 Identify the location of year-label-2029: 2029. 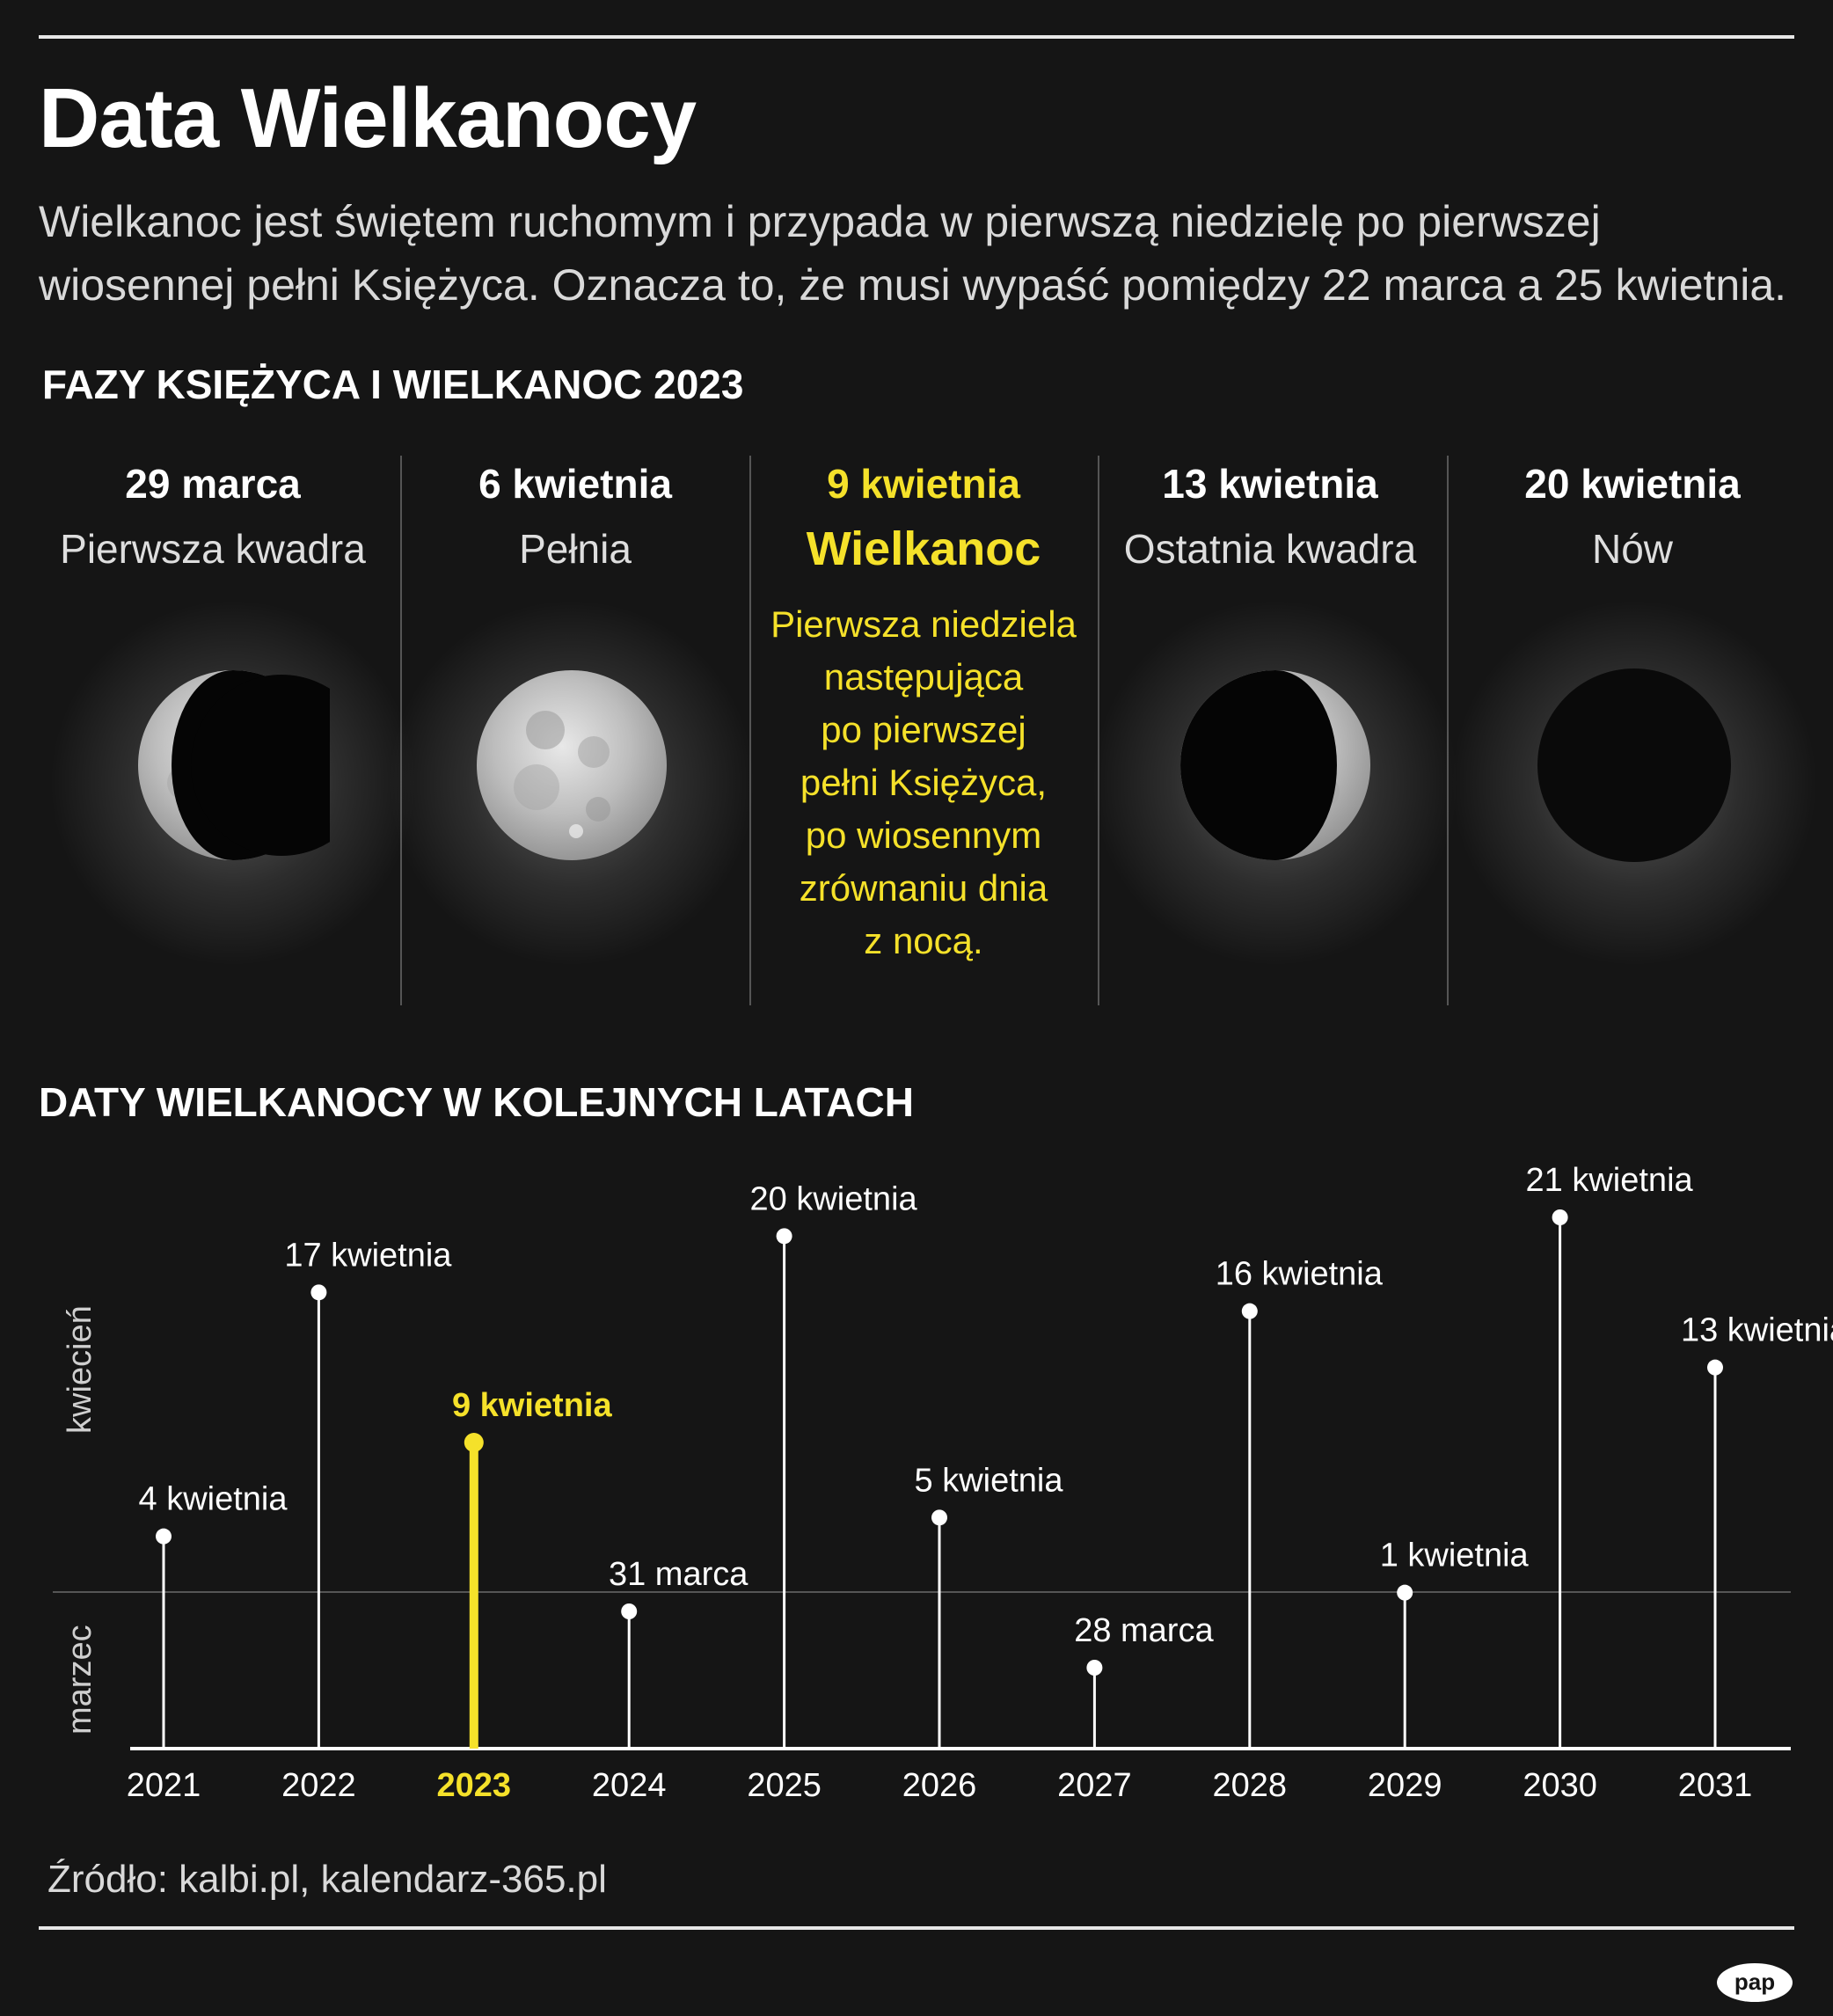
(1405, 1785).